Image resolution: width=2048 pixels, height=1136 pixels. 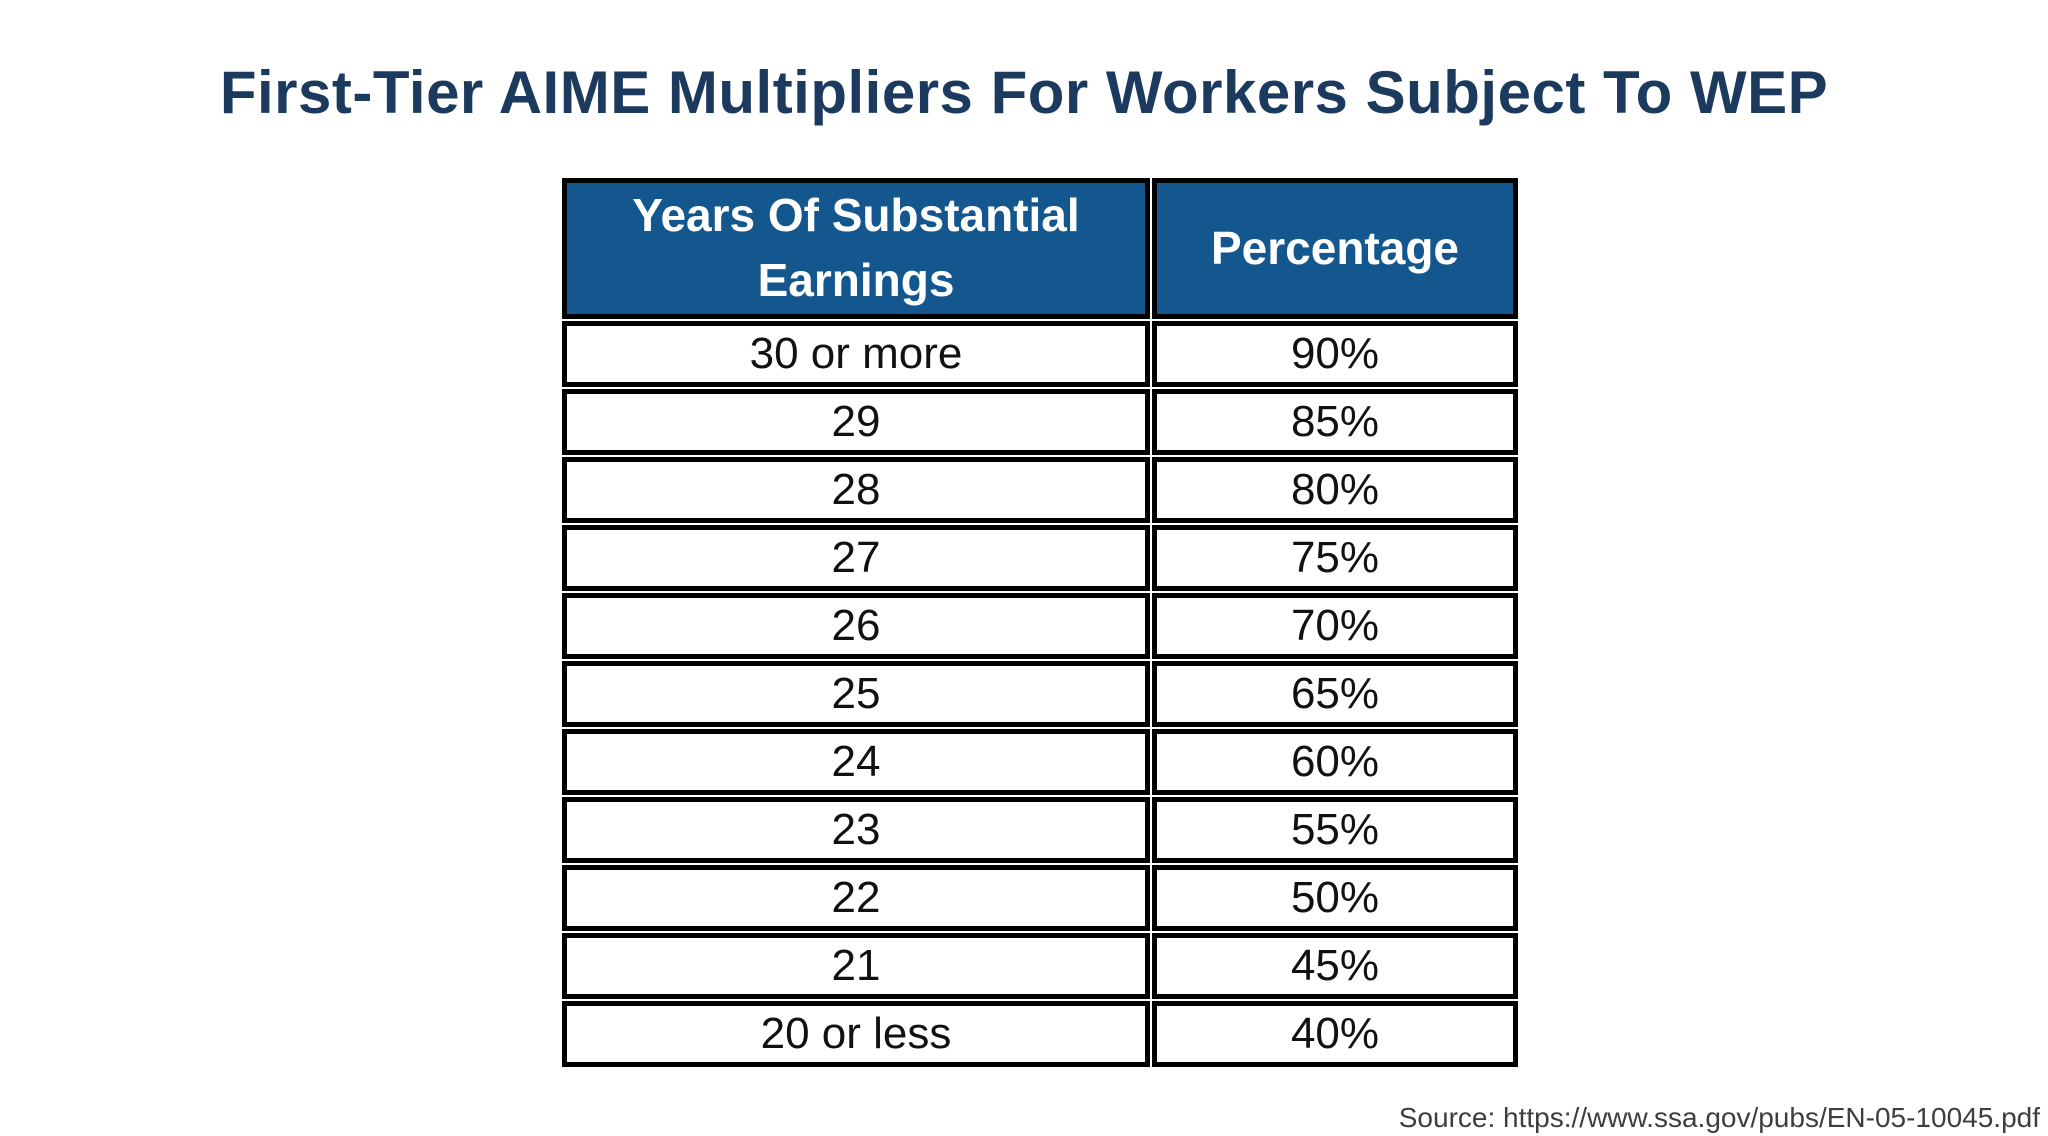 I want to click on table-row: 25 65%, so click(x=1040, y=693).